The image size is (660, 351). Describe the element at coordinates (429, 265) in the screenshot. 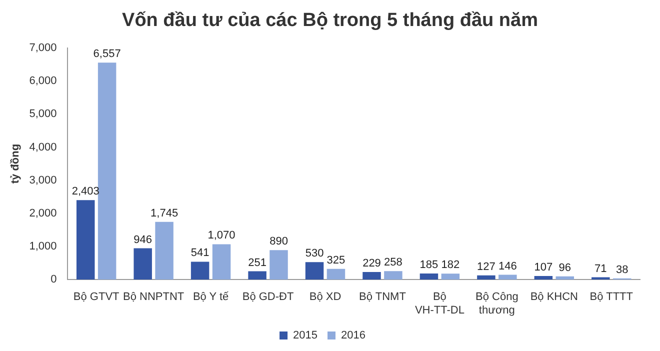

I see `data-label: 185` at that location.